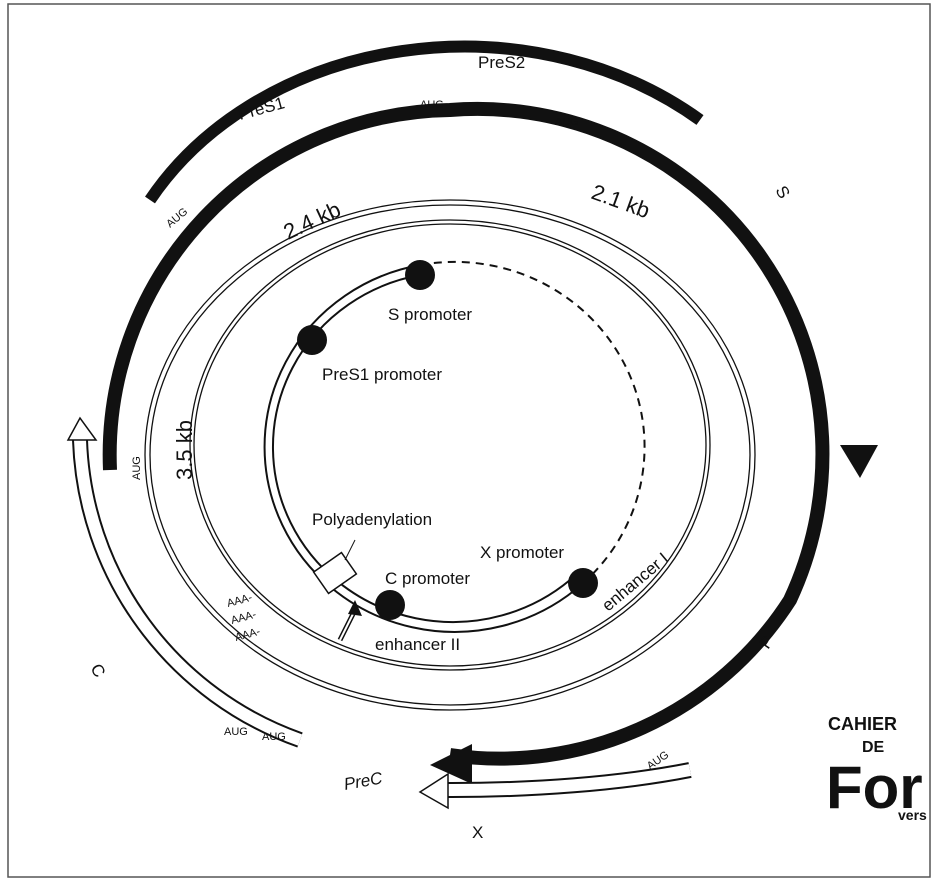 The image size is (939, 888). What do you see at coordinates (433, 791) in the screenshot?
I see `prec-arrow-head` at bounding box center [433, 791].